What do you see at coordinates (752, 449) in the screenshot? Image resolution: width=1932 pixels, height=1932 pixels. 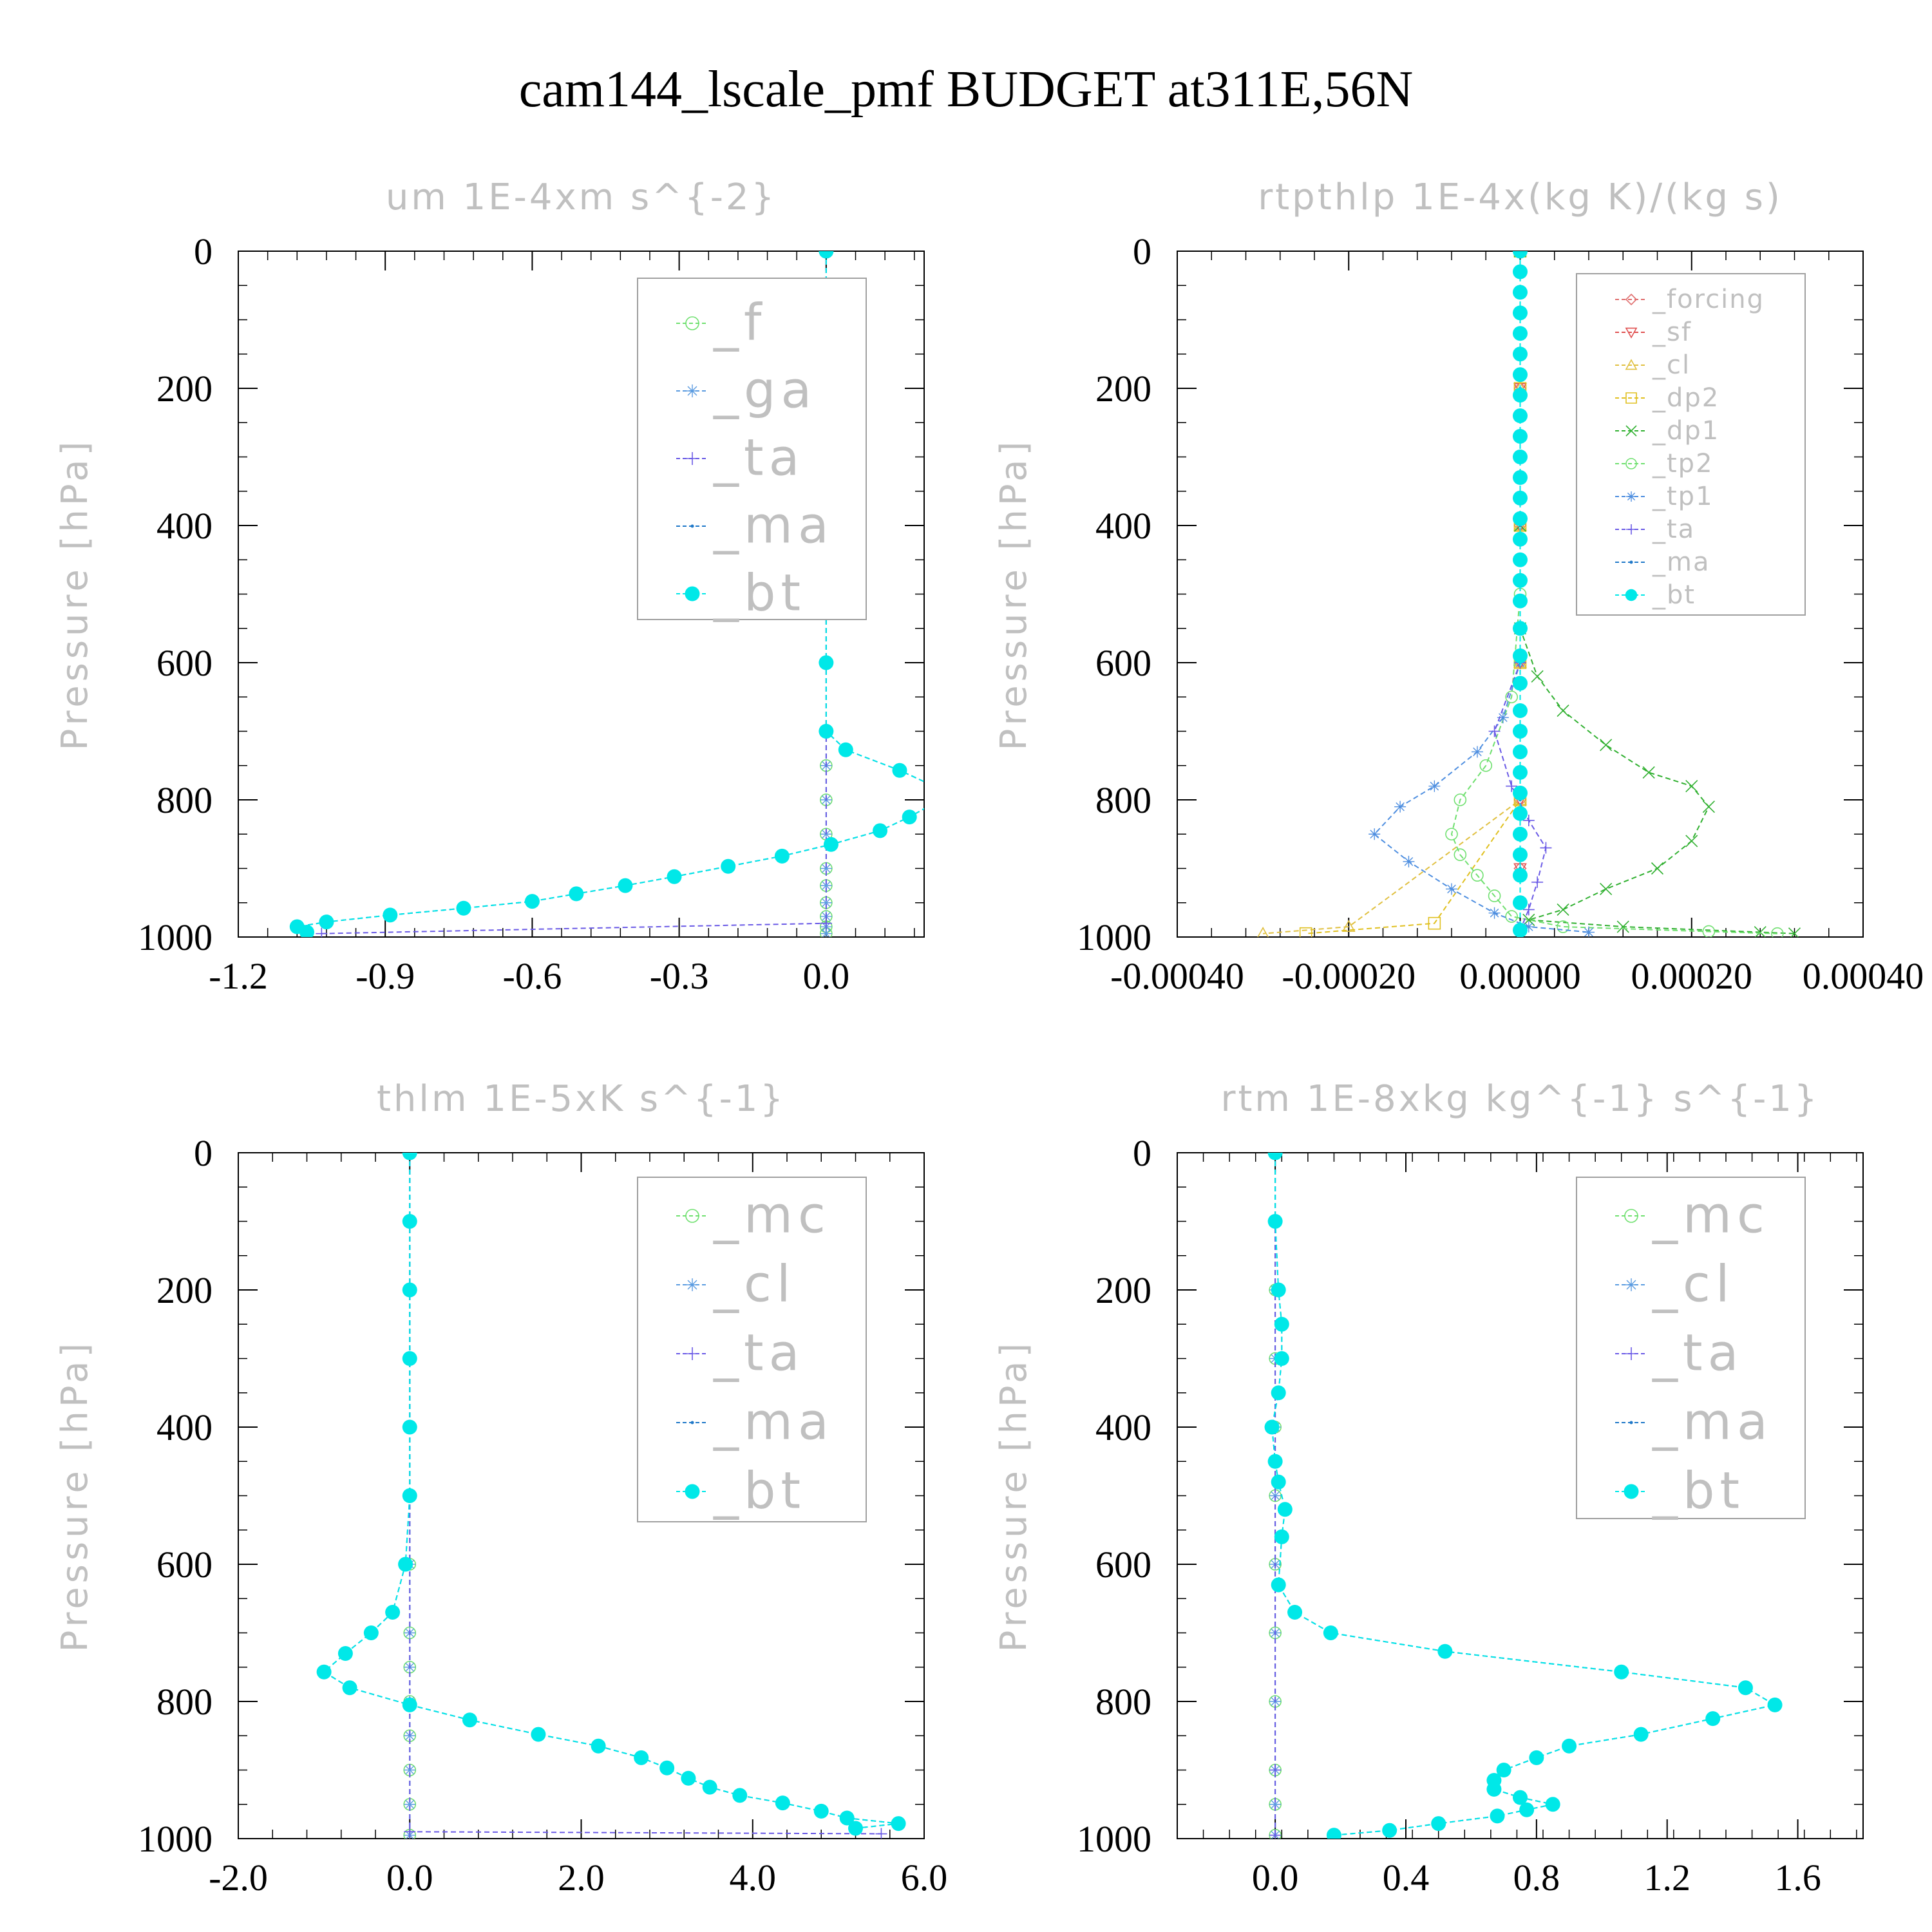 I see `legend-box` at bounding box center [752, 449].